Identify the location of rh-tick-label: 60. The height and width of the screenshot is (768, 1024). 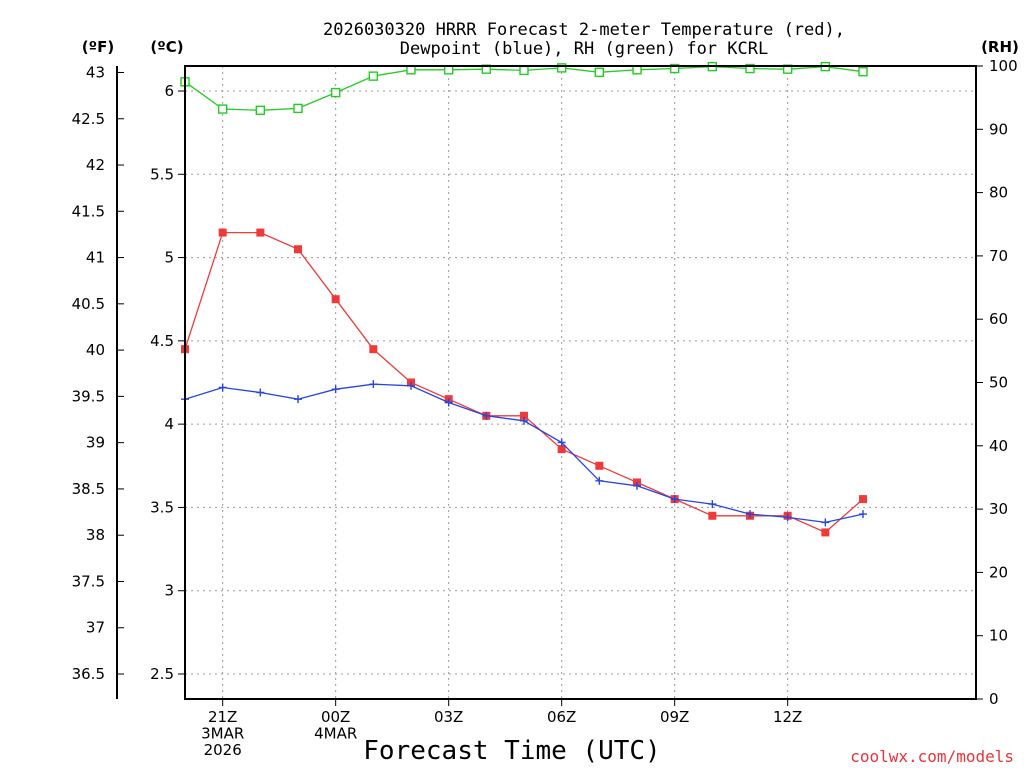
(998, 319).